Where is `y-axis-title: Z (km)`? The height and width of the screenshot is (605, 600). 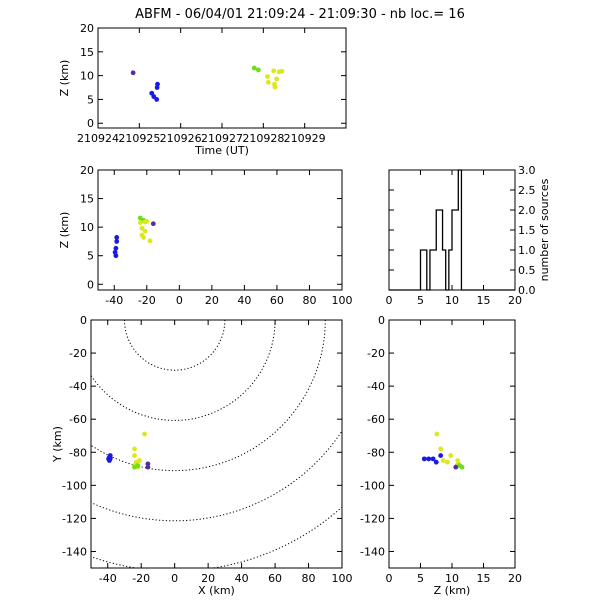
y-axis-title: Z (km) is located at coordinates (64, 230).